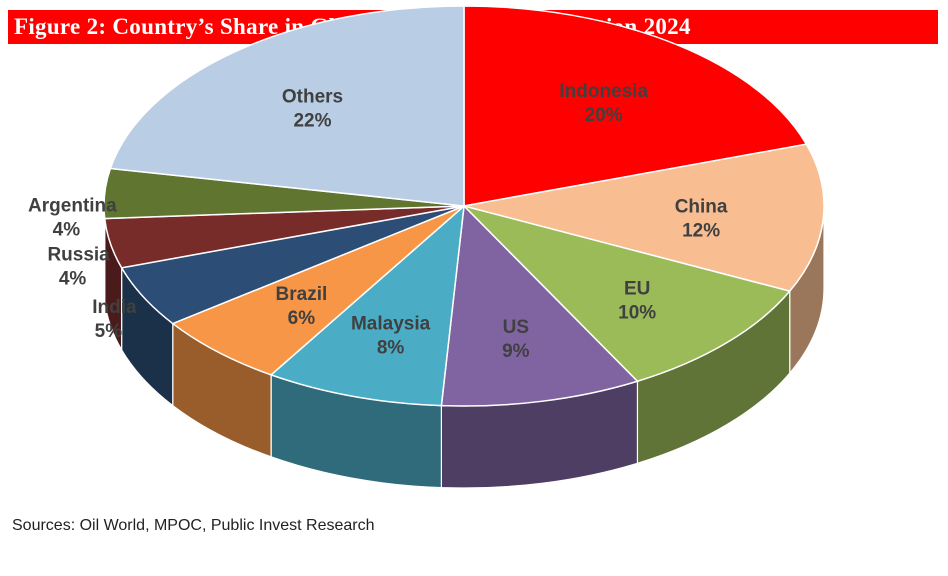 This screenshot has height=576, width=948. I want to click on pie-slice-indonesia, so click(635, 106).